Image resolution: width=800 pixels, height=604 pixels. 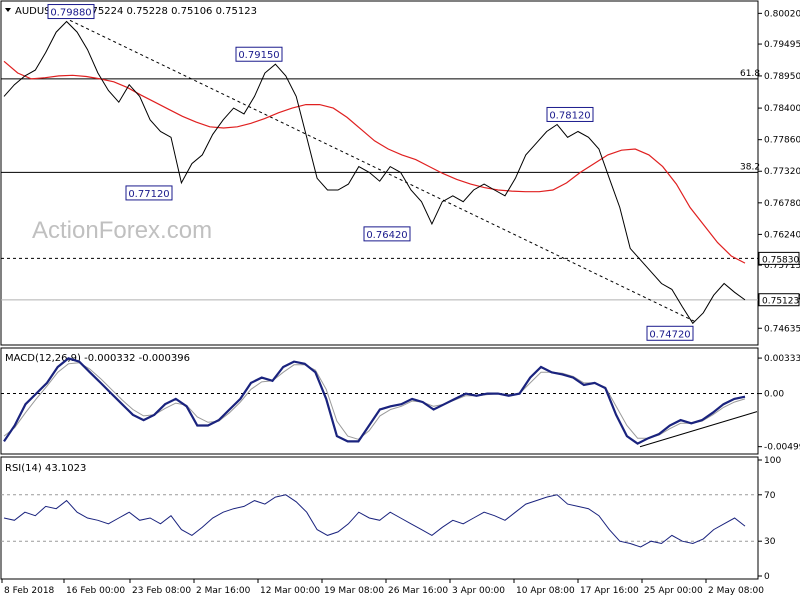 What do you see at coordinates (169, 11) in the screenshot?
I see `ohlc-values: 0.75224 0.75228 0.75106 0.75123` at bounding box center [169, 11].